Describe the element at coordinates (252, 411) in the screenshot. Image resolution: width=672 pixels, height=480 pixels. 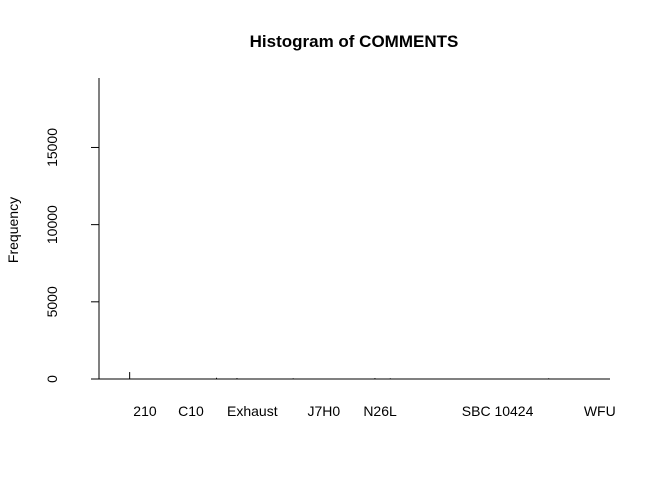
I see `x-tick-label: Exhaust` at that location.